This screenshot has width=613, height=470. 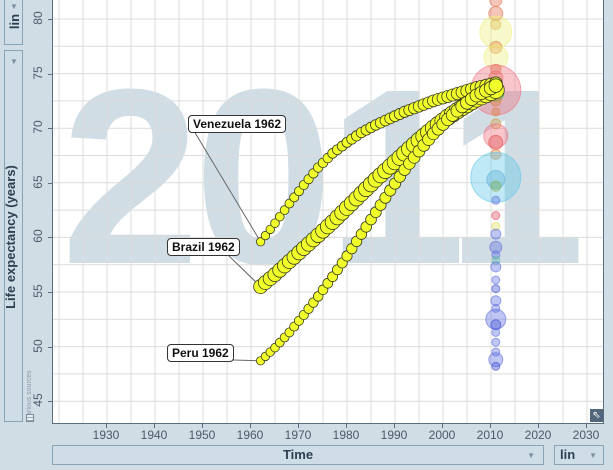 I want to click on trail-point-peru, so click(x=496, y=85).